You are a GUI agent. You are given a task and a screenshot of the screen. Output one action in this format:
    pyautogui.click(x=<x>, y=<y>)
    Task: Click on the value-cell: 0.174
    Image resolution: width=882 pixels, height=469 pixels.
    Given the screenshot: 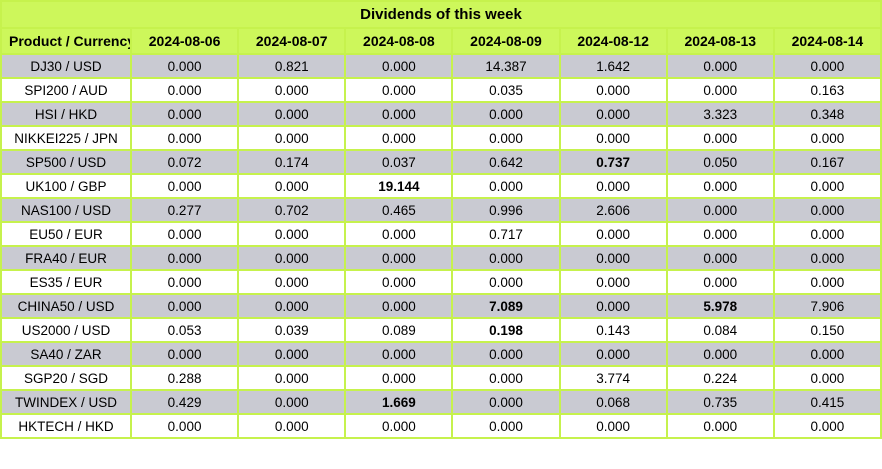 What is the action you would take?
    pyautogui.click(x=292, y=162)
    